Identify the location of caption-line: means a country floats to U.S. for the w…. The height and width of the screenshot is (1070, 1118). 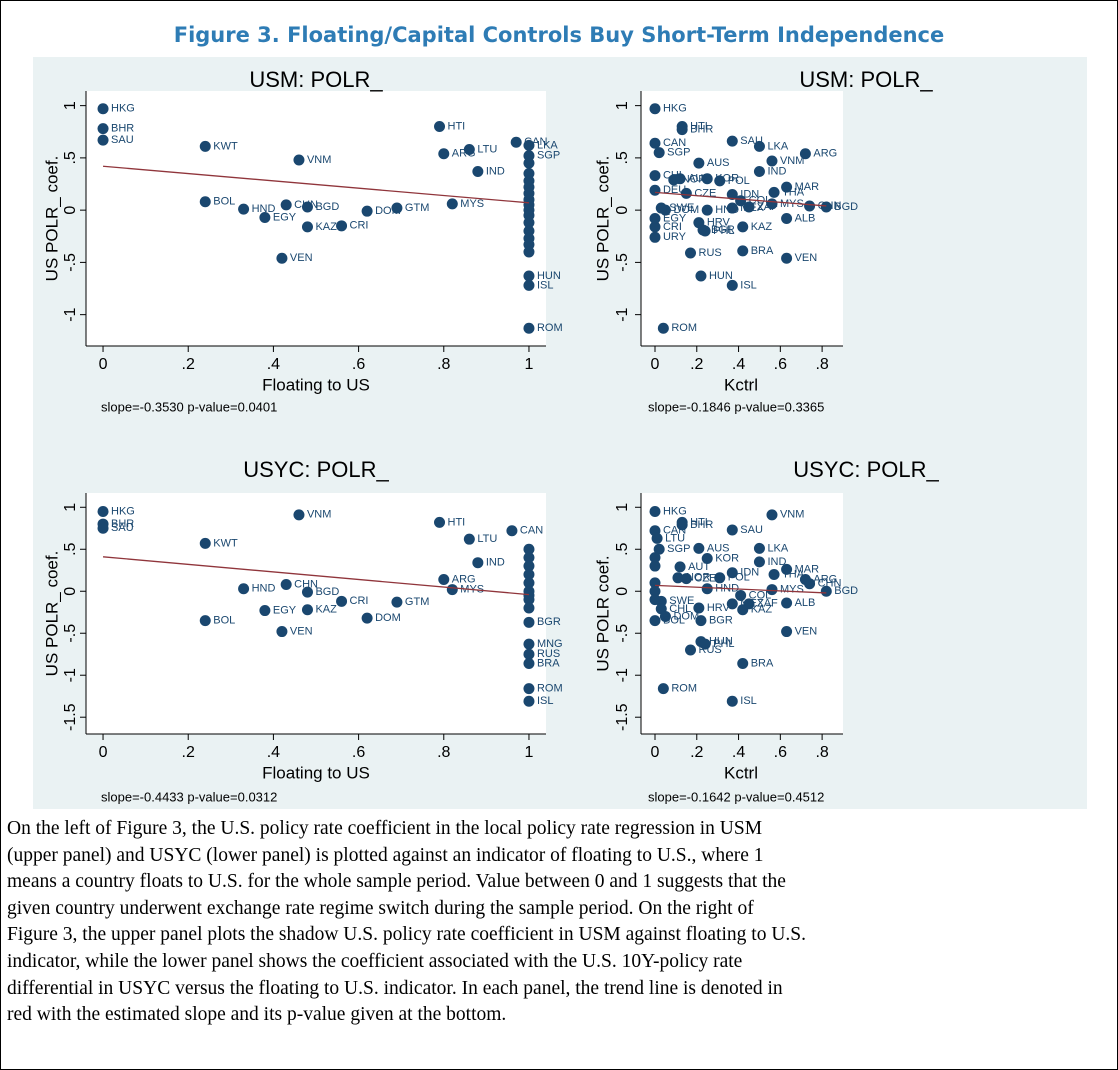
(396, 882).